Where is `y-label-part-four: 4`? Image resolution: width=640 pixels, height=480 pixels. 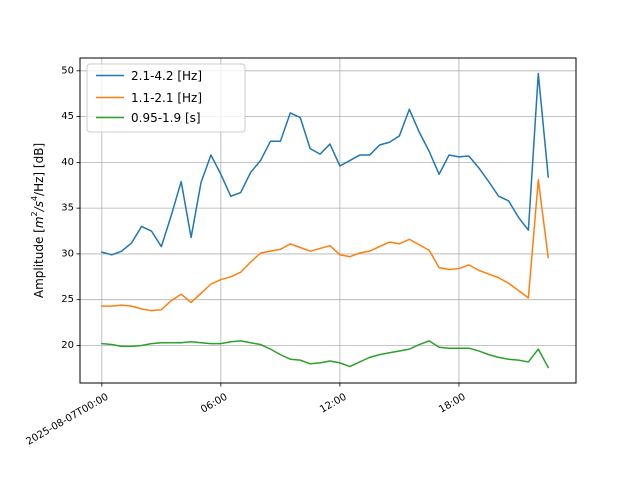
y-label-part-four: 4 is located at coordinates (34, 198).